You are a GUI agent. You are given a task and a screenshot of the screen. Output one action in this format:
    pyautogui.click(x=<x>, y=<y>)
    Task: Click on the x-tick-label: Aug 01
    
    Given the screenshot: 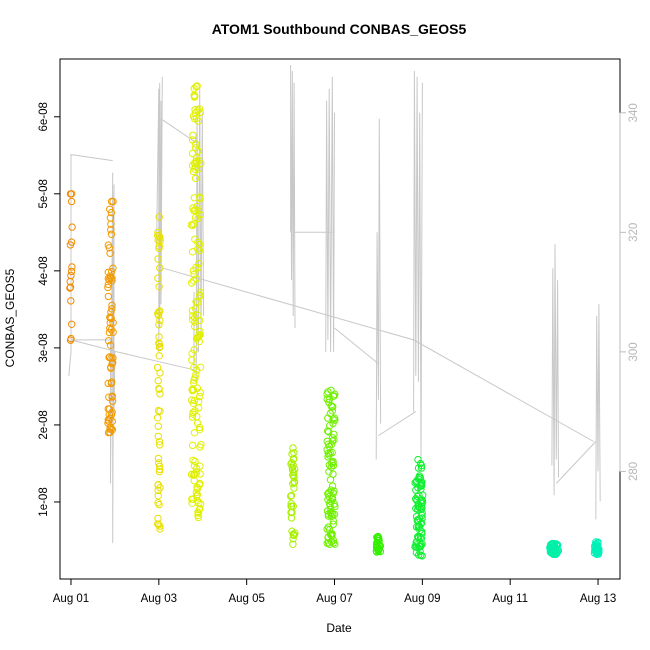 What is the action you would take?
    pyautogui.click(x=71, y=599)
    